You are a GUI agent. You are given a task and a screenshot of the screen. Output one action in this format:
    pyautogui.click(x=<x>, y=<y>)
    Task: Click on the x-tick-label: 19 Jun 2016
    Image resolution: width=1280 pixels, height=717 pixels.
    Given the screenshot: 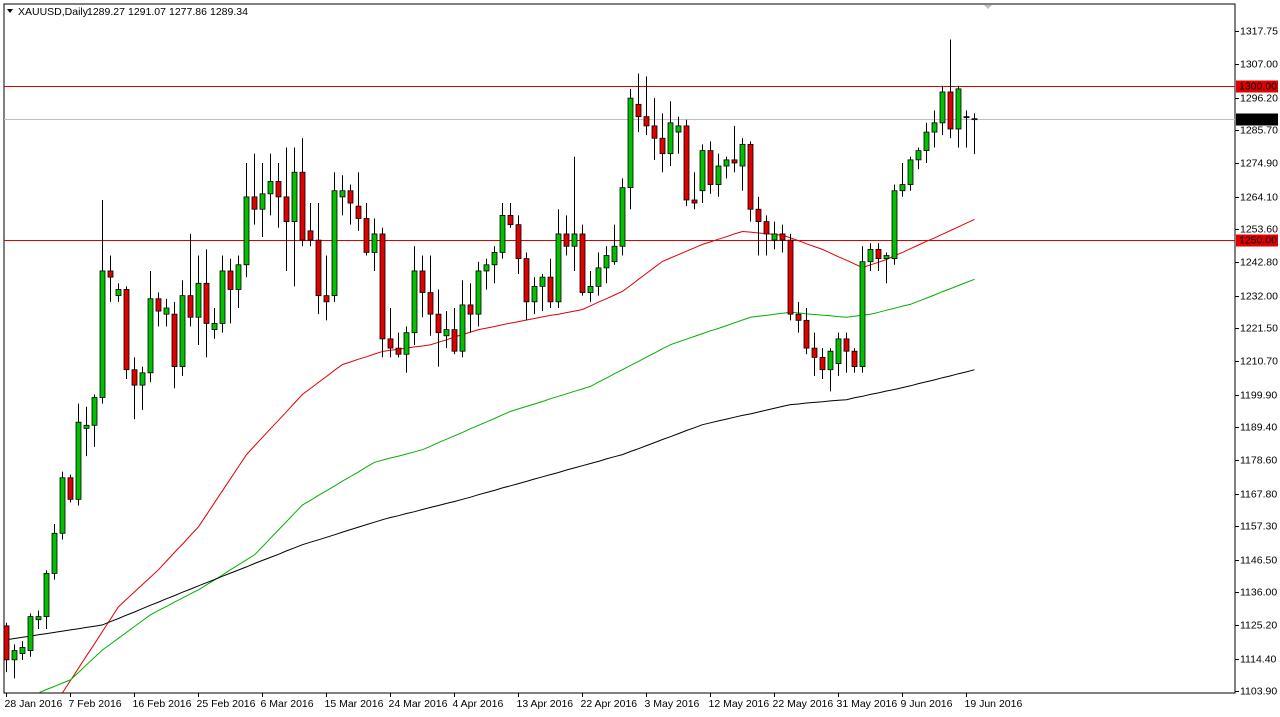 What is the action you would take?
    pyautogui.click(x=994, y=704)
    